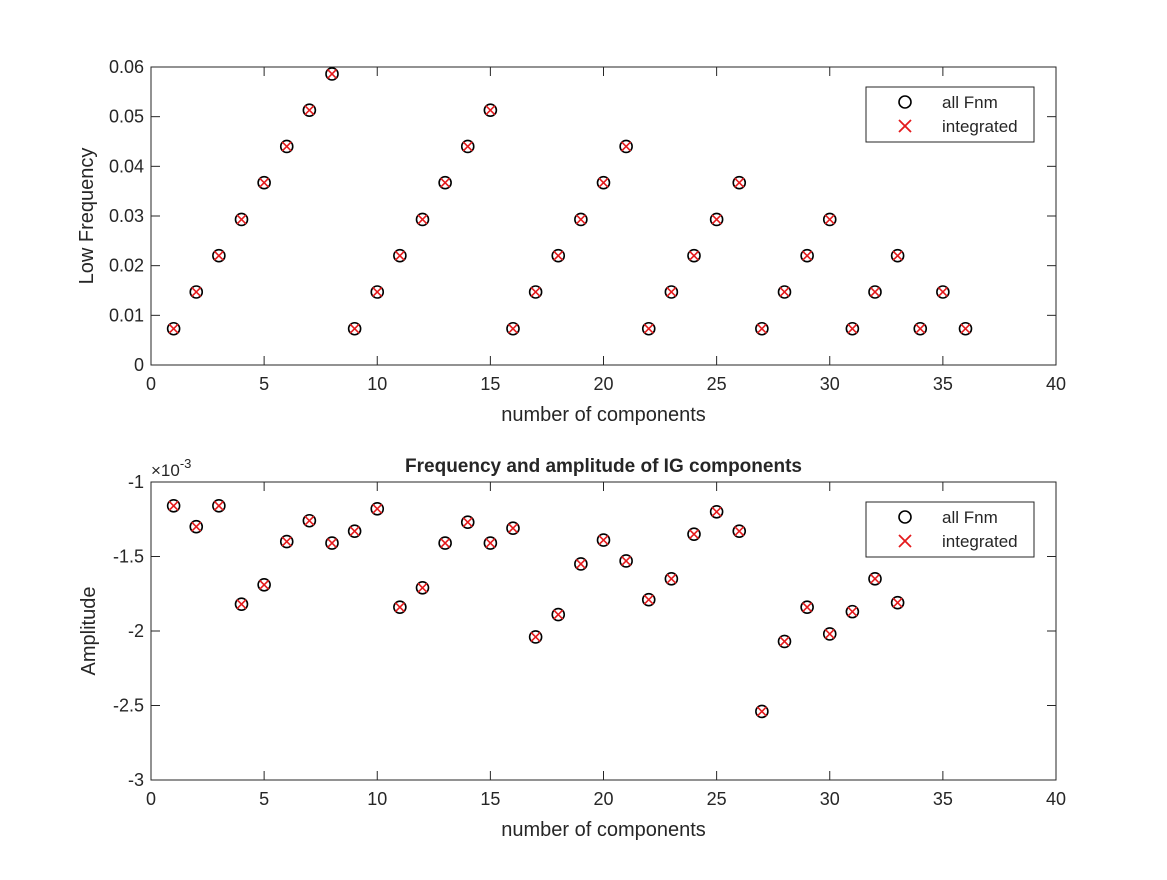 This screenshot has height=880, width=1167. I want to click on y-tick-label: 0.04, so click(126, 166).